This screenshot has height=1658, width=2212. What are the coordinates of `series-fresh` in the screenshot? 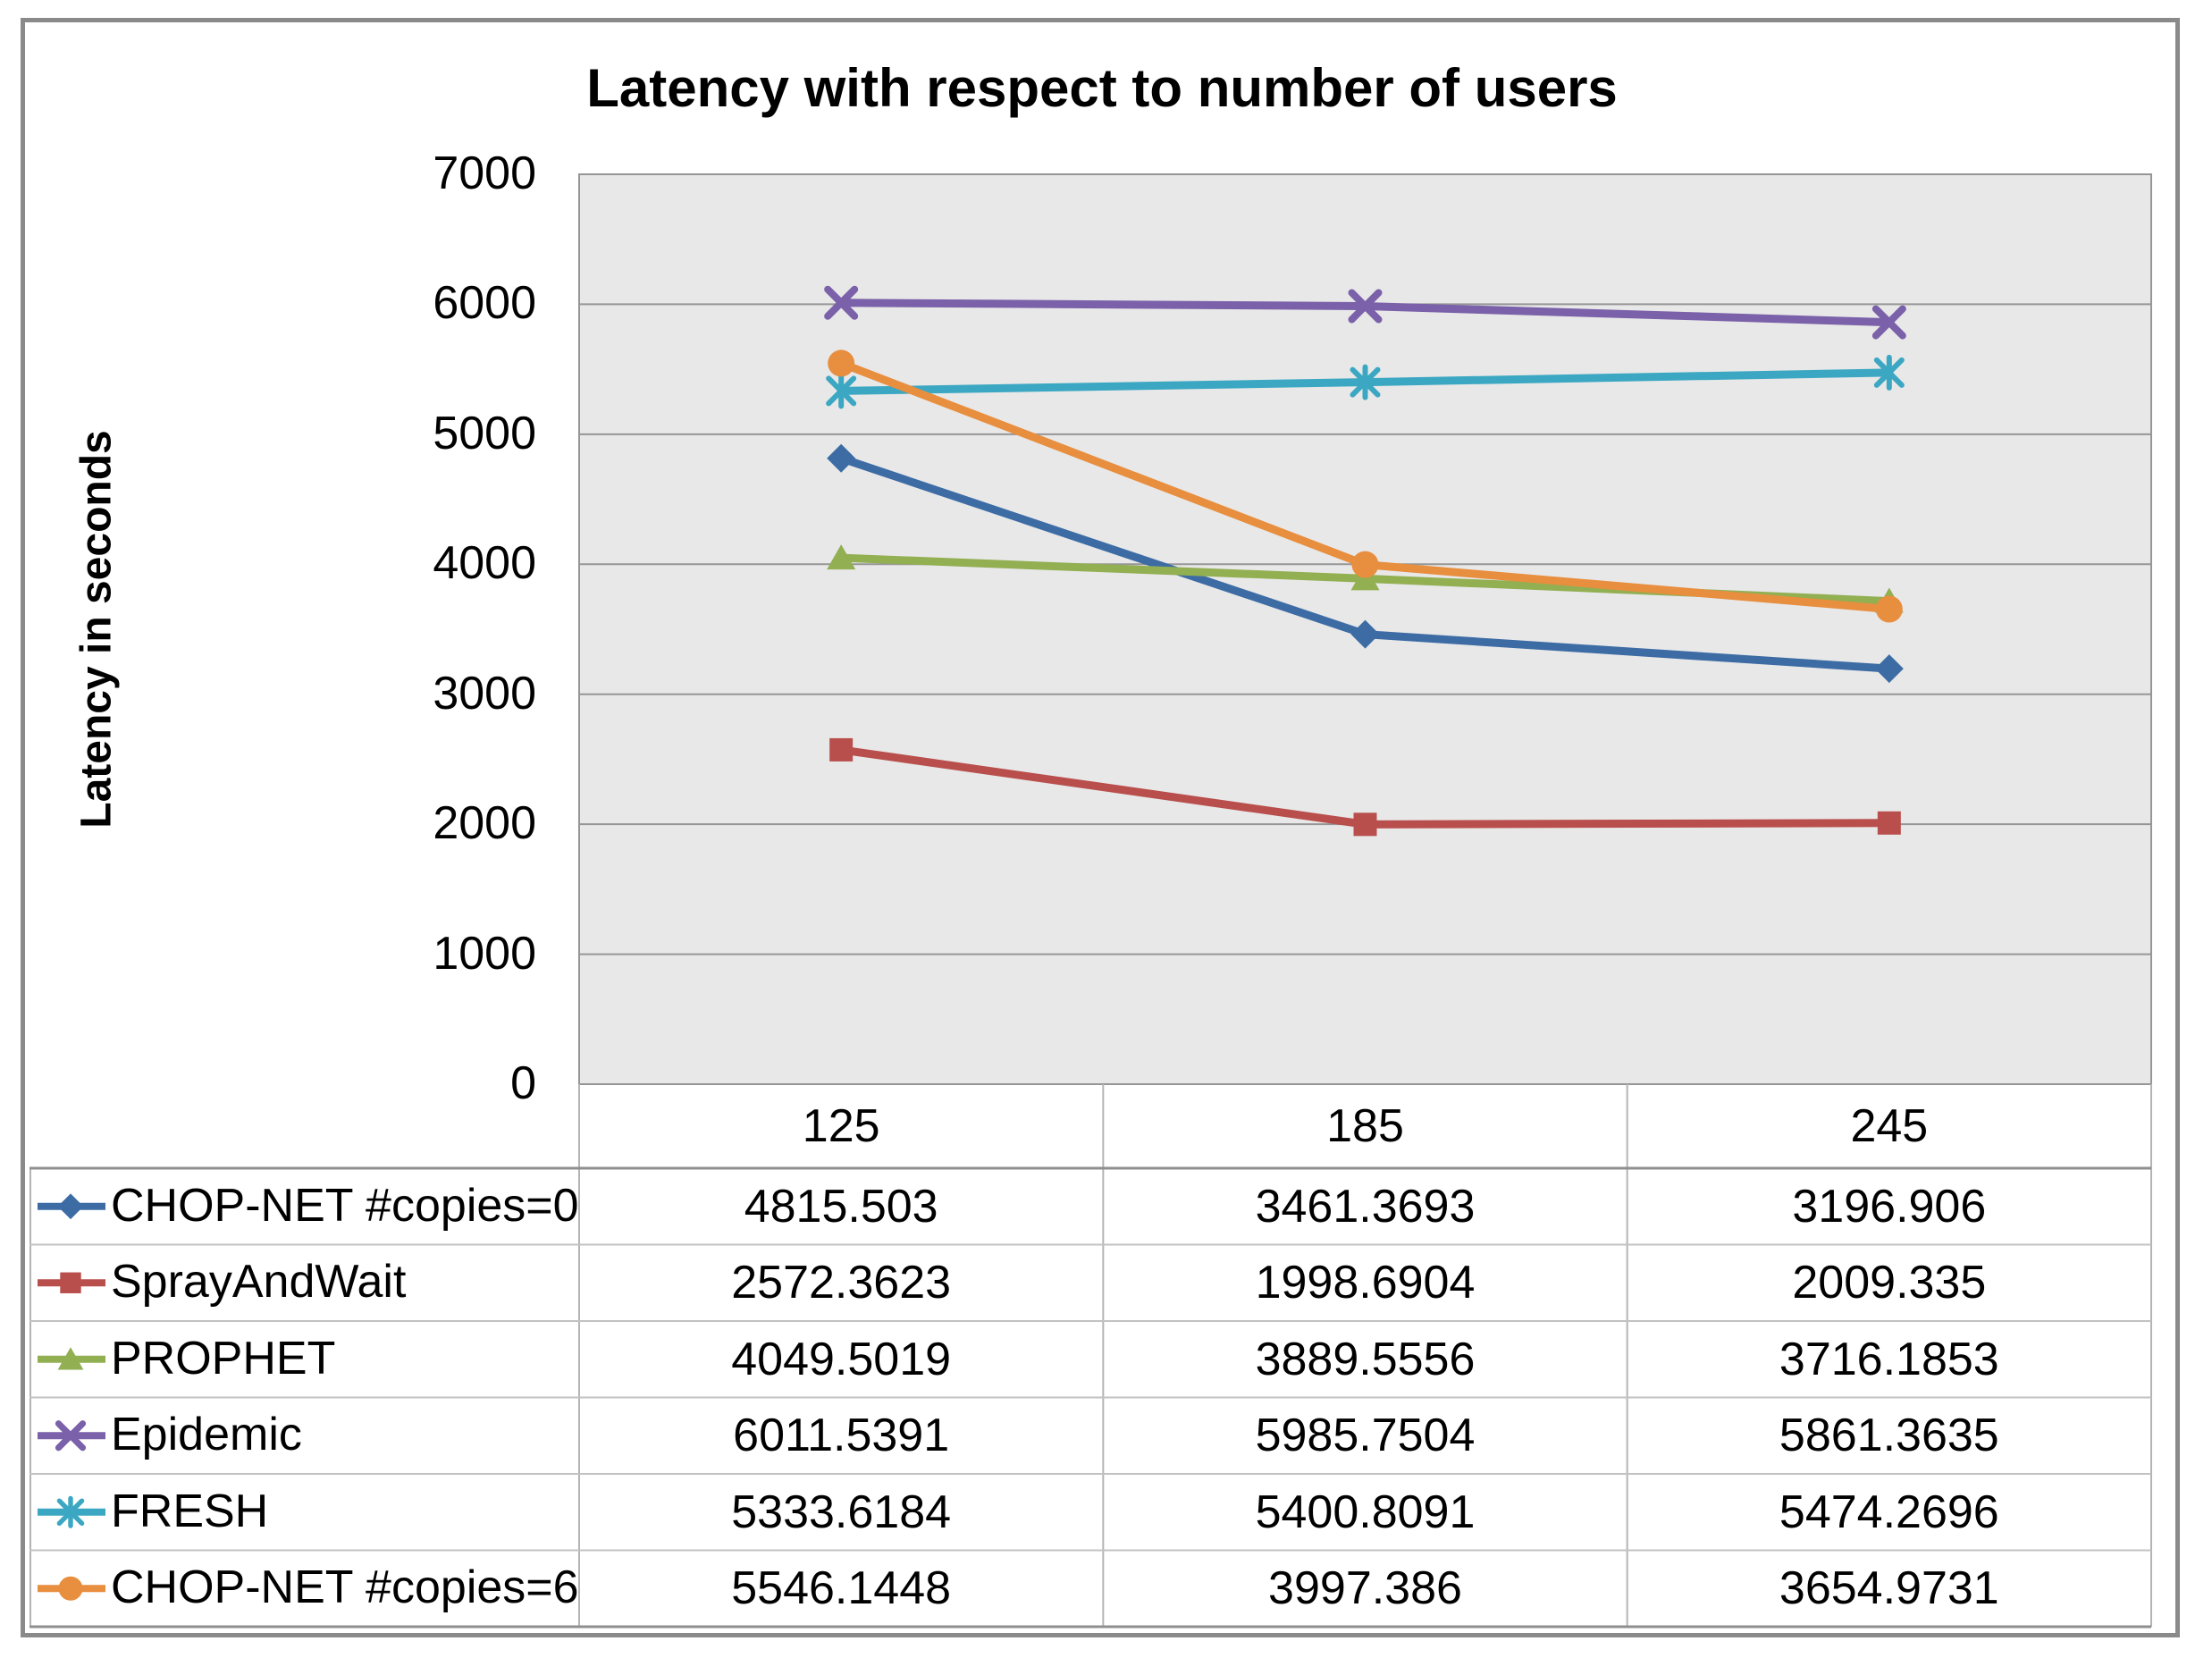 It's located at (1365, 381).